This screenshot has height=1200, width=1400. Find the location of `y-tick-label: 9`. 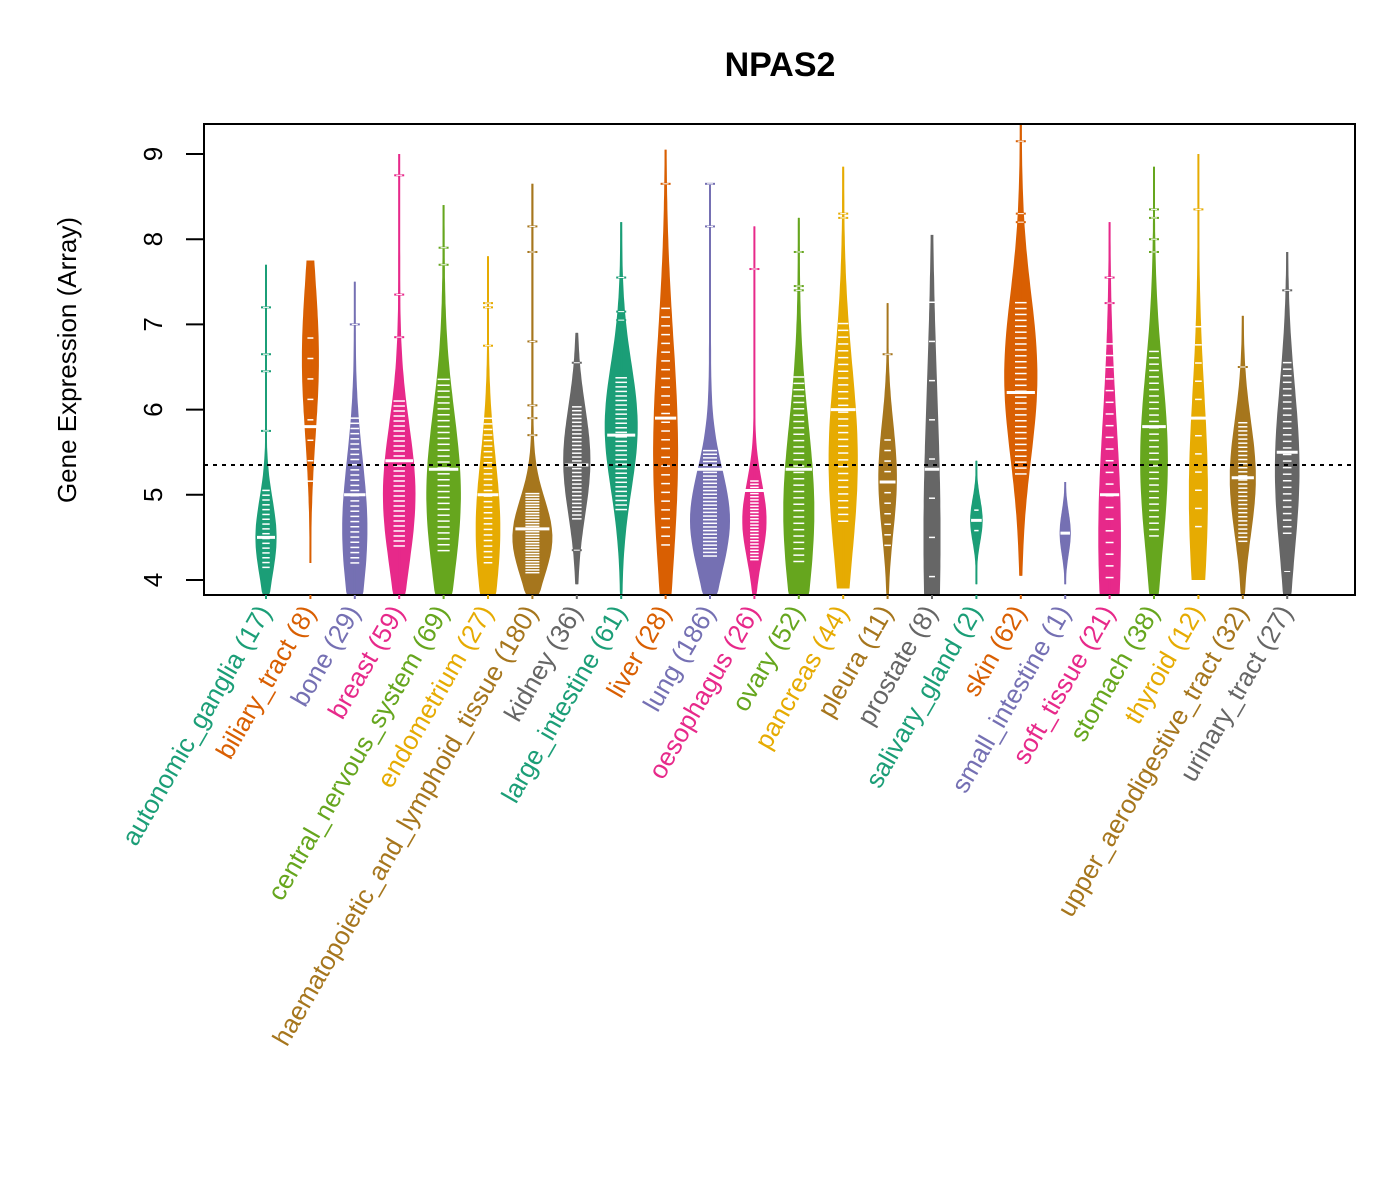

y-tick-label: 9 is located at coordinates (153, 154).